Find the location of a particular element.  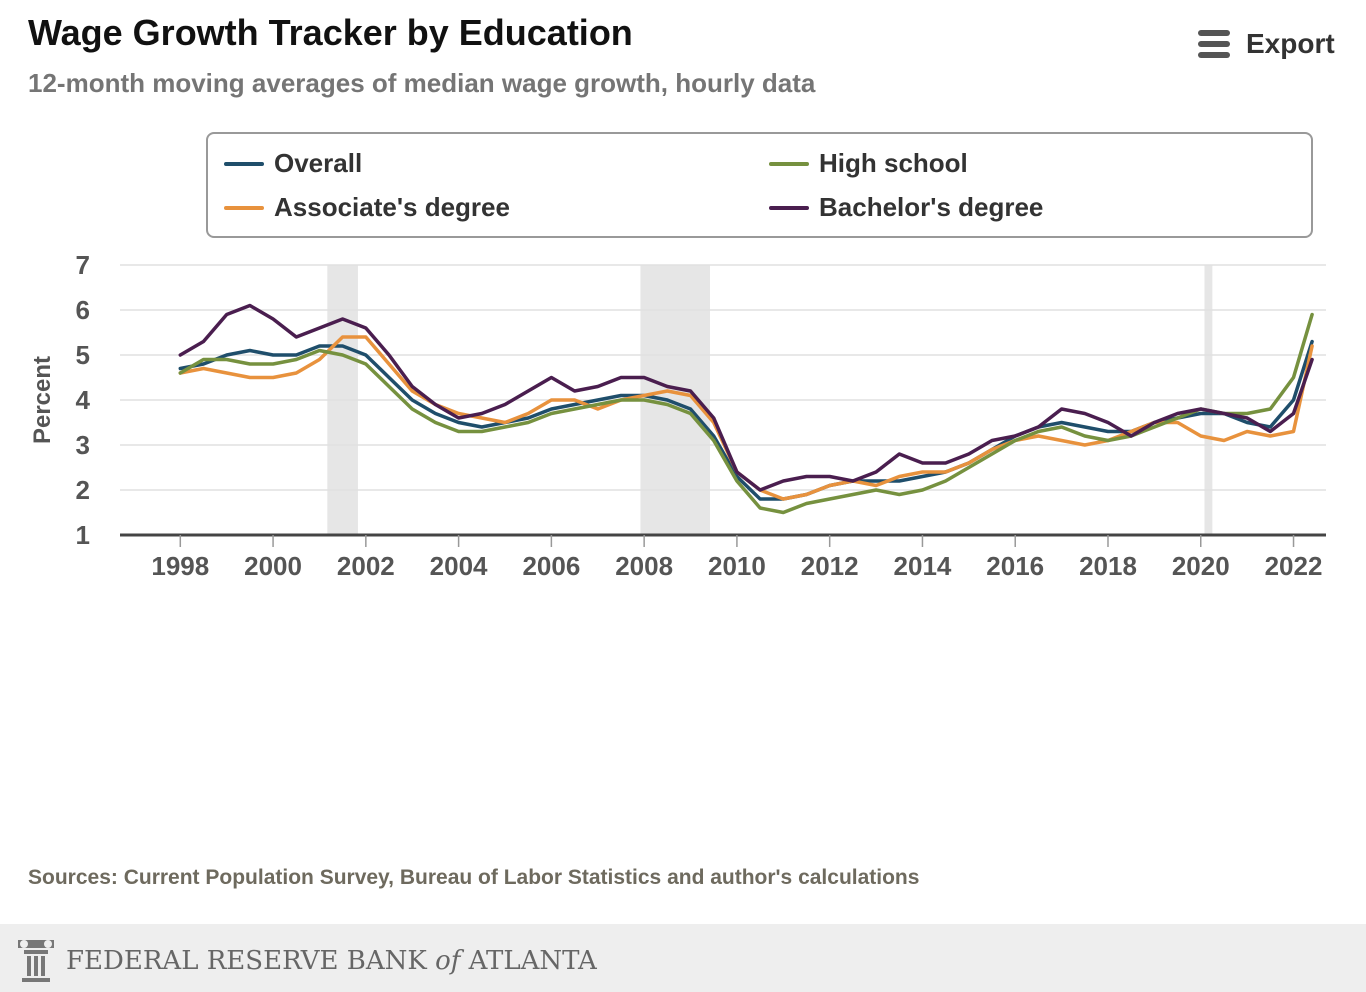

x-tick-label-2014: 2014 is located at coordinates (923, 565).